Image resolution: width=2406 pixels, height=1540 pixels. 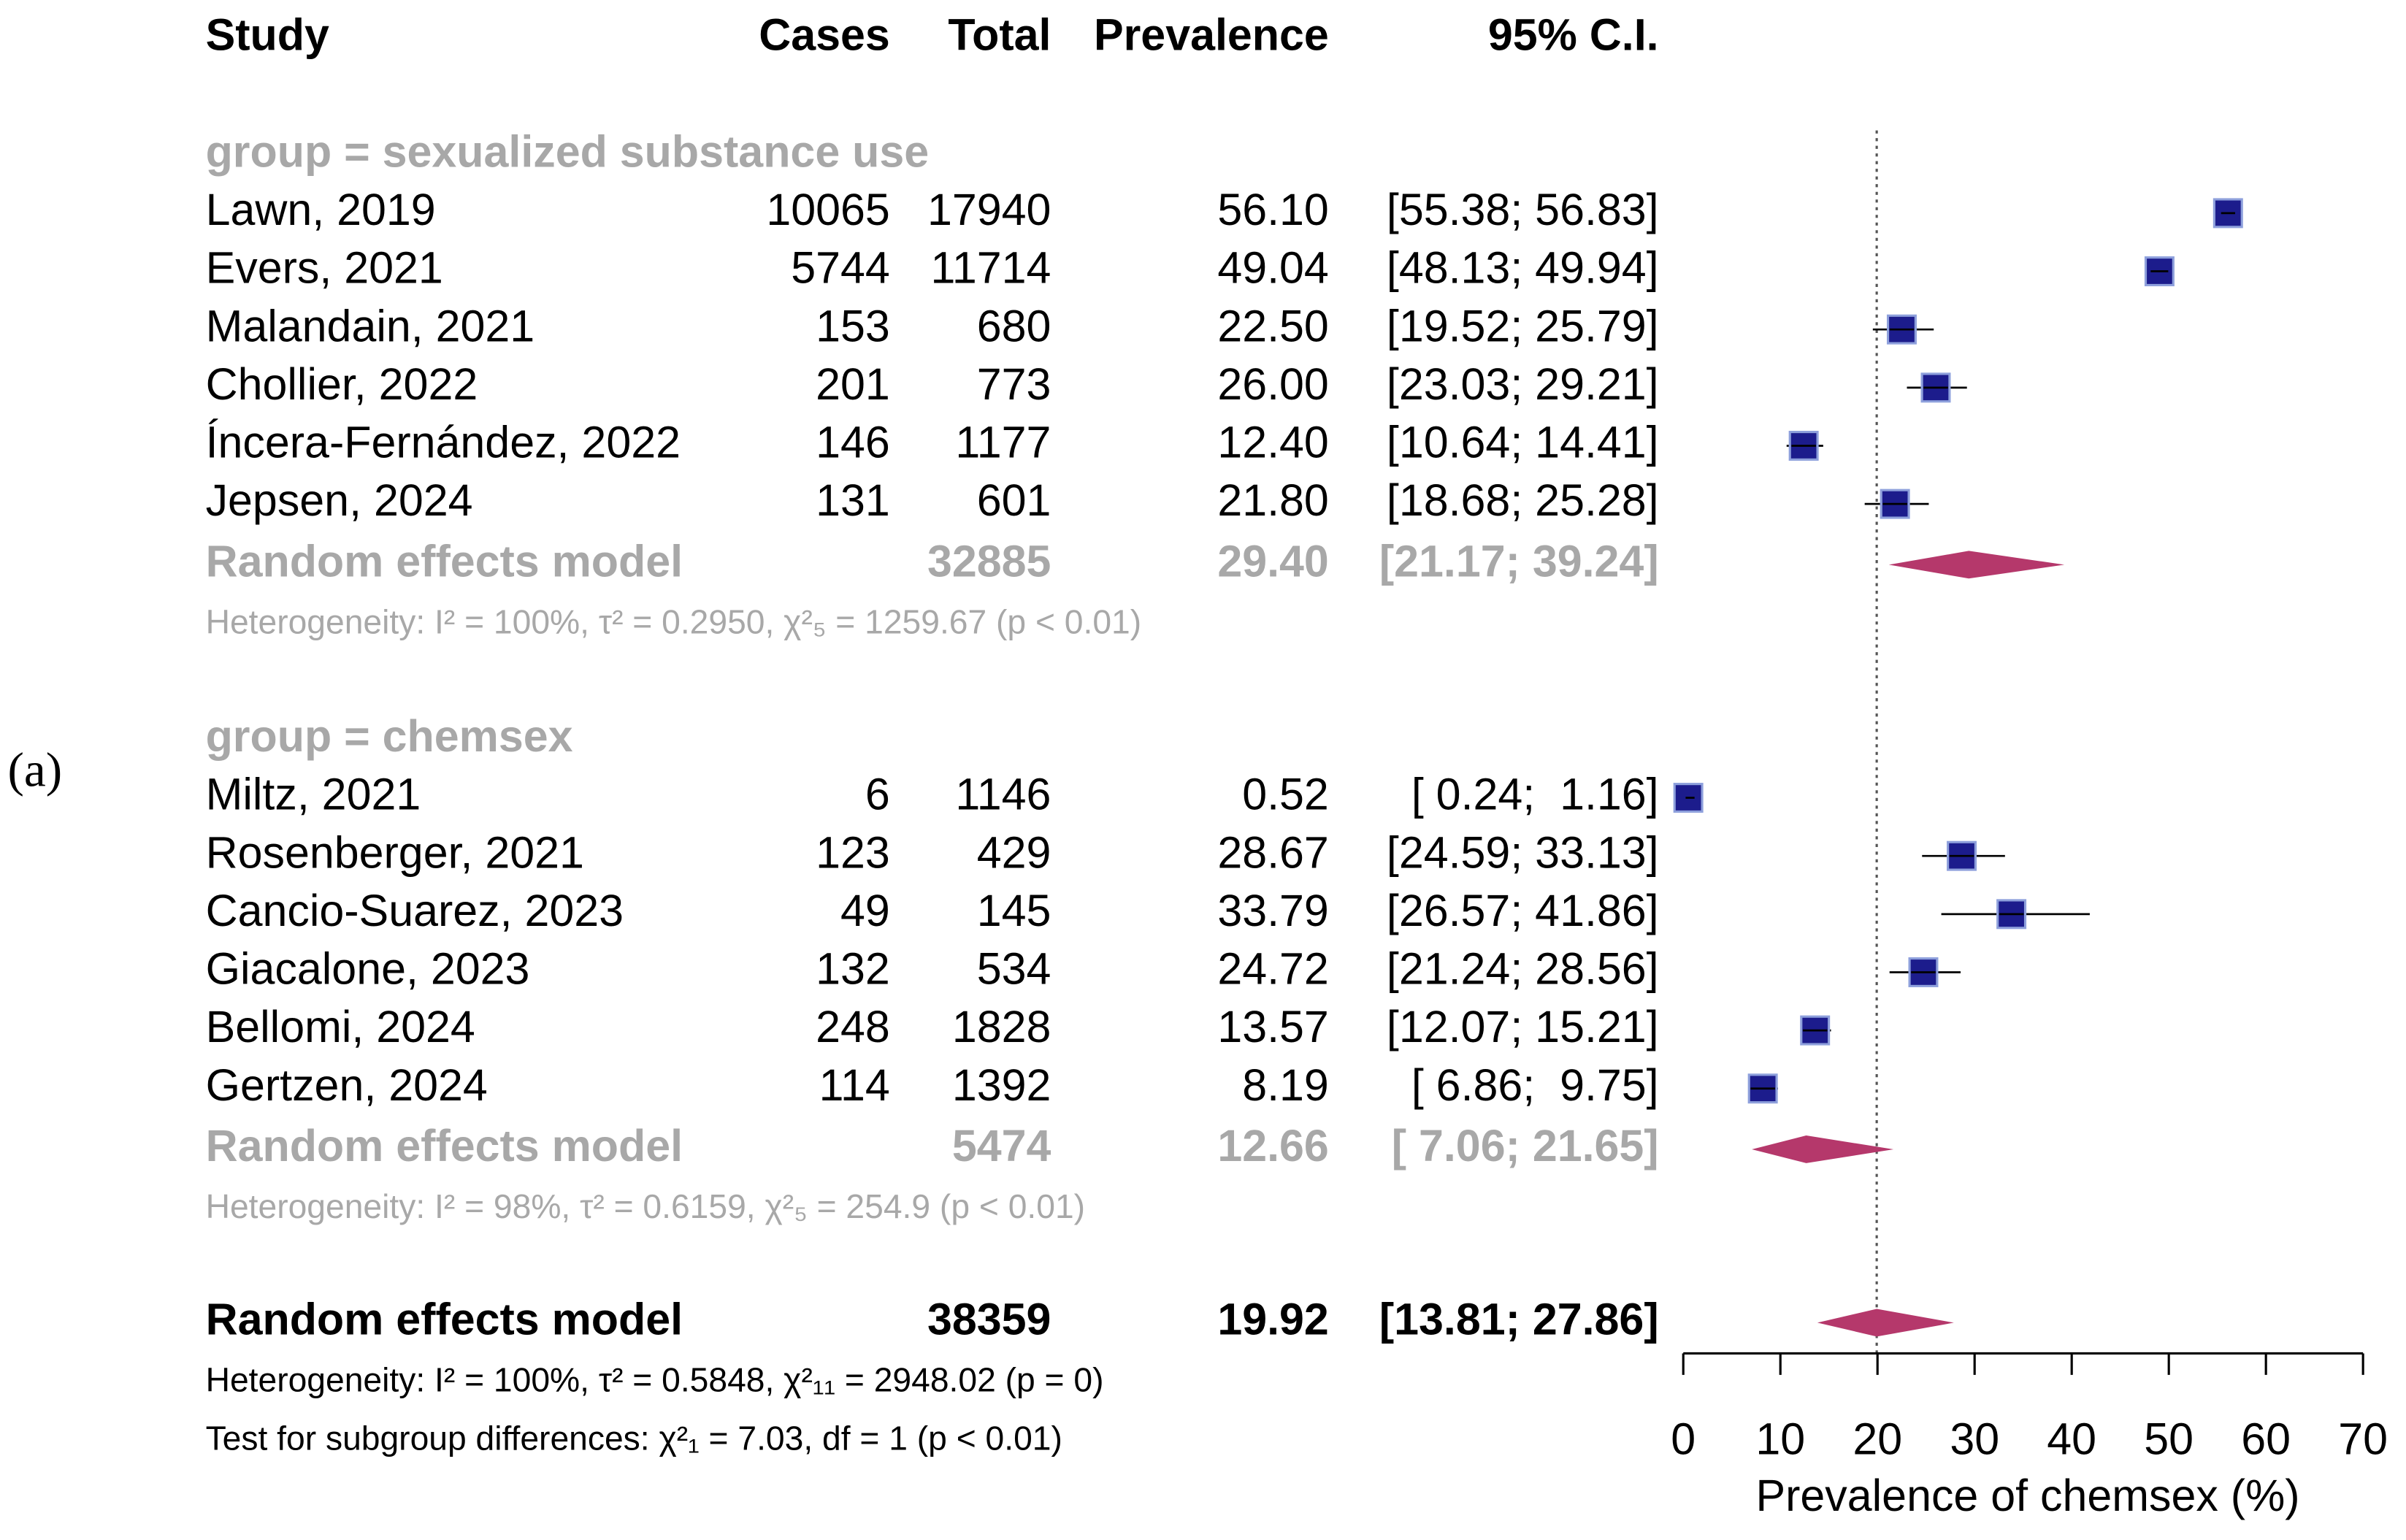 What do you see at coordinates (1877, 1438) in the screenshot?
I see `x-tick-label: 20` at bounding box center [1877, 1438].